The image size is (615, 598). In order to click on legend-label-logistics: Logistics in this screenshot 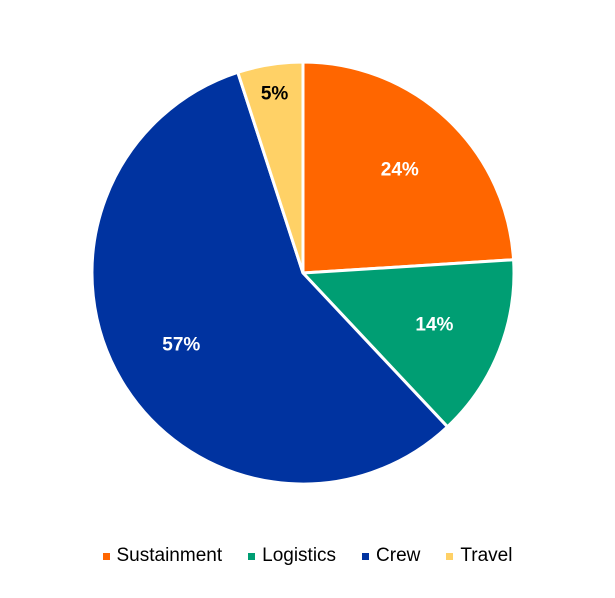, I will do `click(299, 555)`.